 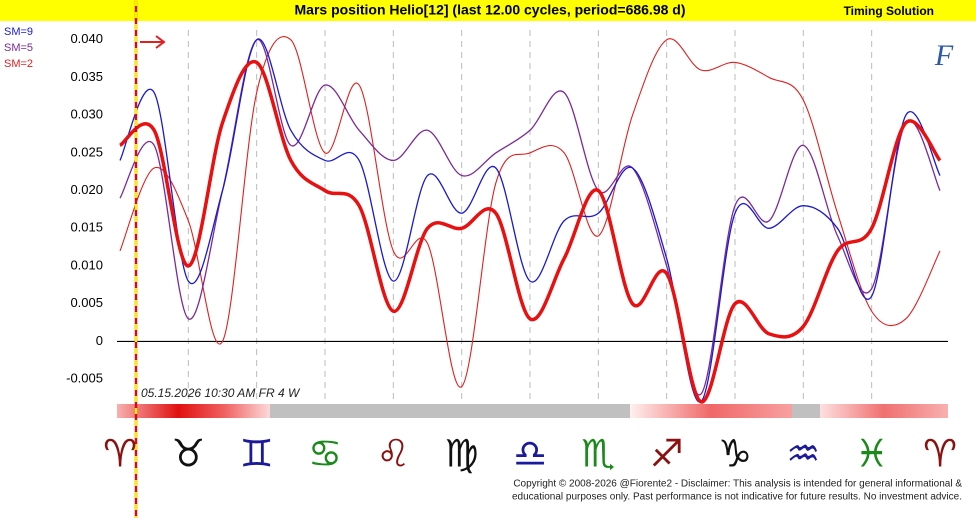 I want to click on x-tick-label: ♒︎, so click(x=803, y=454).